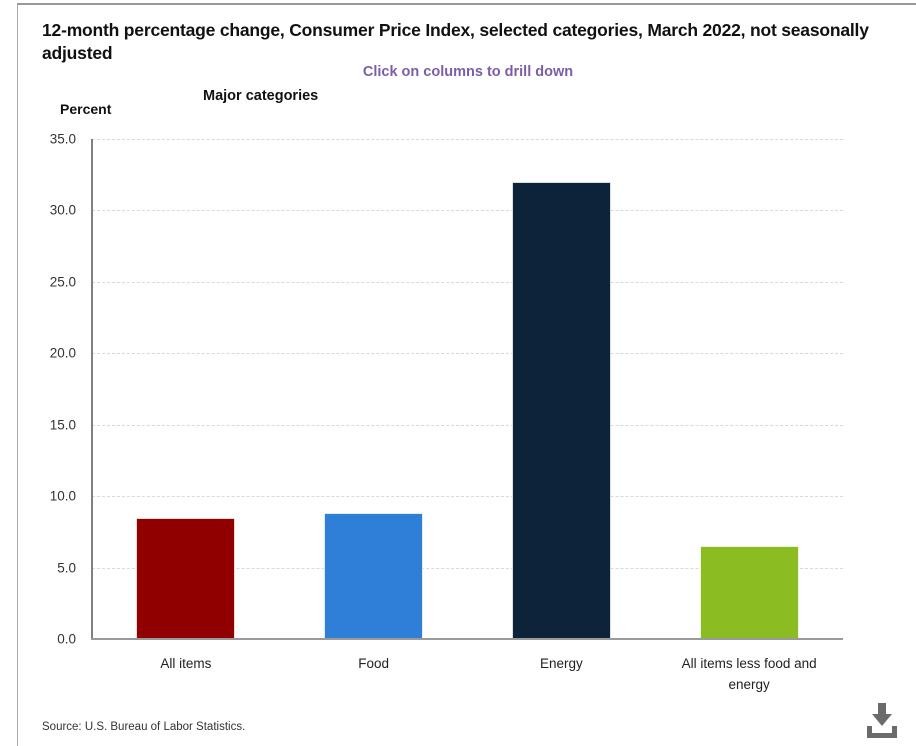 Image resolution: width=916 pixels, height=746 pixels. I want to click on download-icon, so click(882, 720).